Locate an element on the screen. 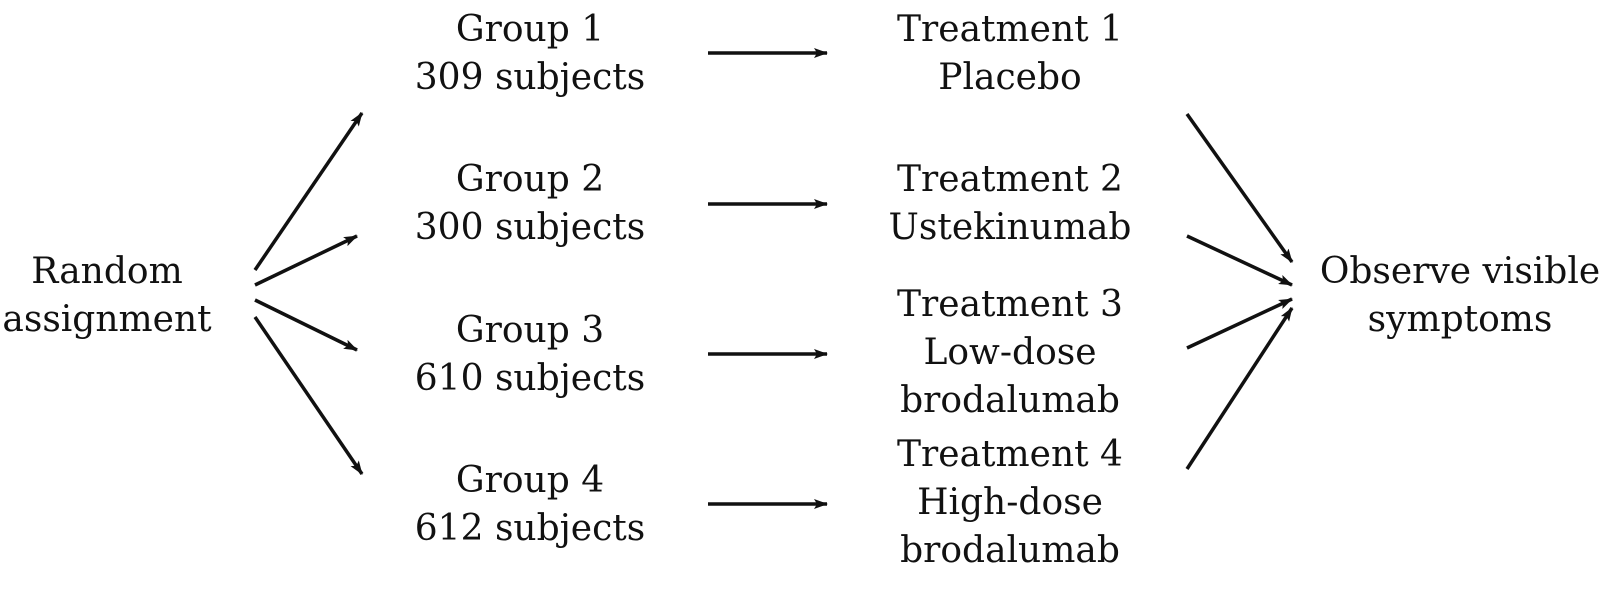 The height and width of the screenshot is (602, 1600). group-1-name: Group 1 is located at coordinates (530, 29).